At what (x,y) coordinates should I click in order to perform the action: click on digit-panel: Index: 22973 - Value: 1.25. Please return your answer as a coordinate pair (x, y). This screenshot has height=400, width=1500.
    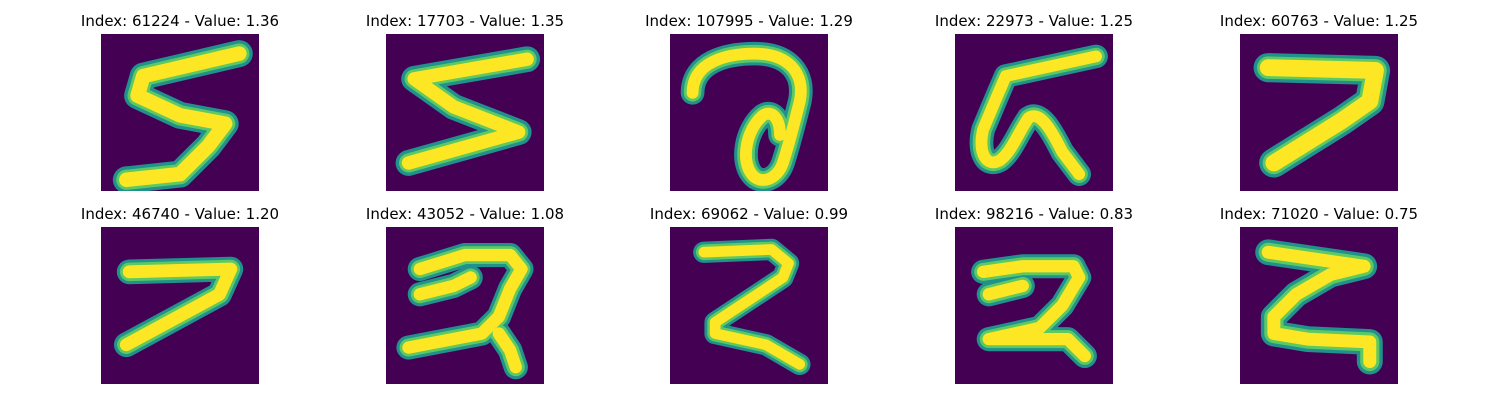
    Looking at the image, I should click on (1034, 107).